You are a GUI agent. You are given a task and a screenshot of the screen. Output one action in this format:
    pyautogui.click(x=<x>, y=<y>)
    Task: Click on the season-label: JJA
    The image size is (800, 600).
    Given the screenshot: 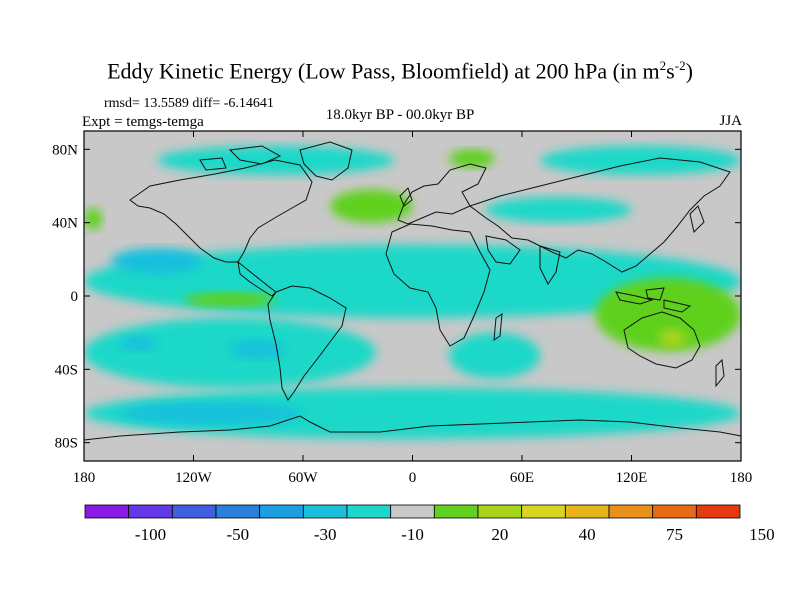 What is the action you would take?
    pyautogui.click(x=730, y=121)
    